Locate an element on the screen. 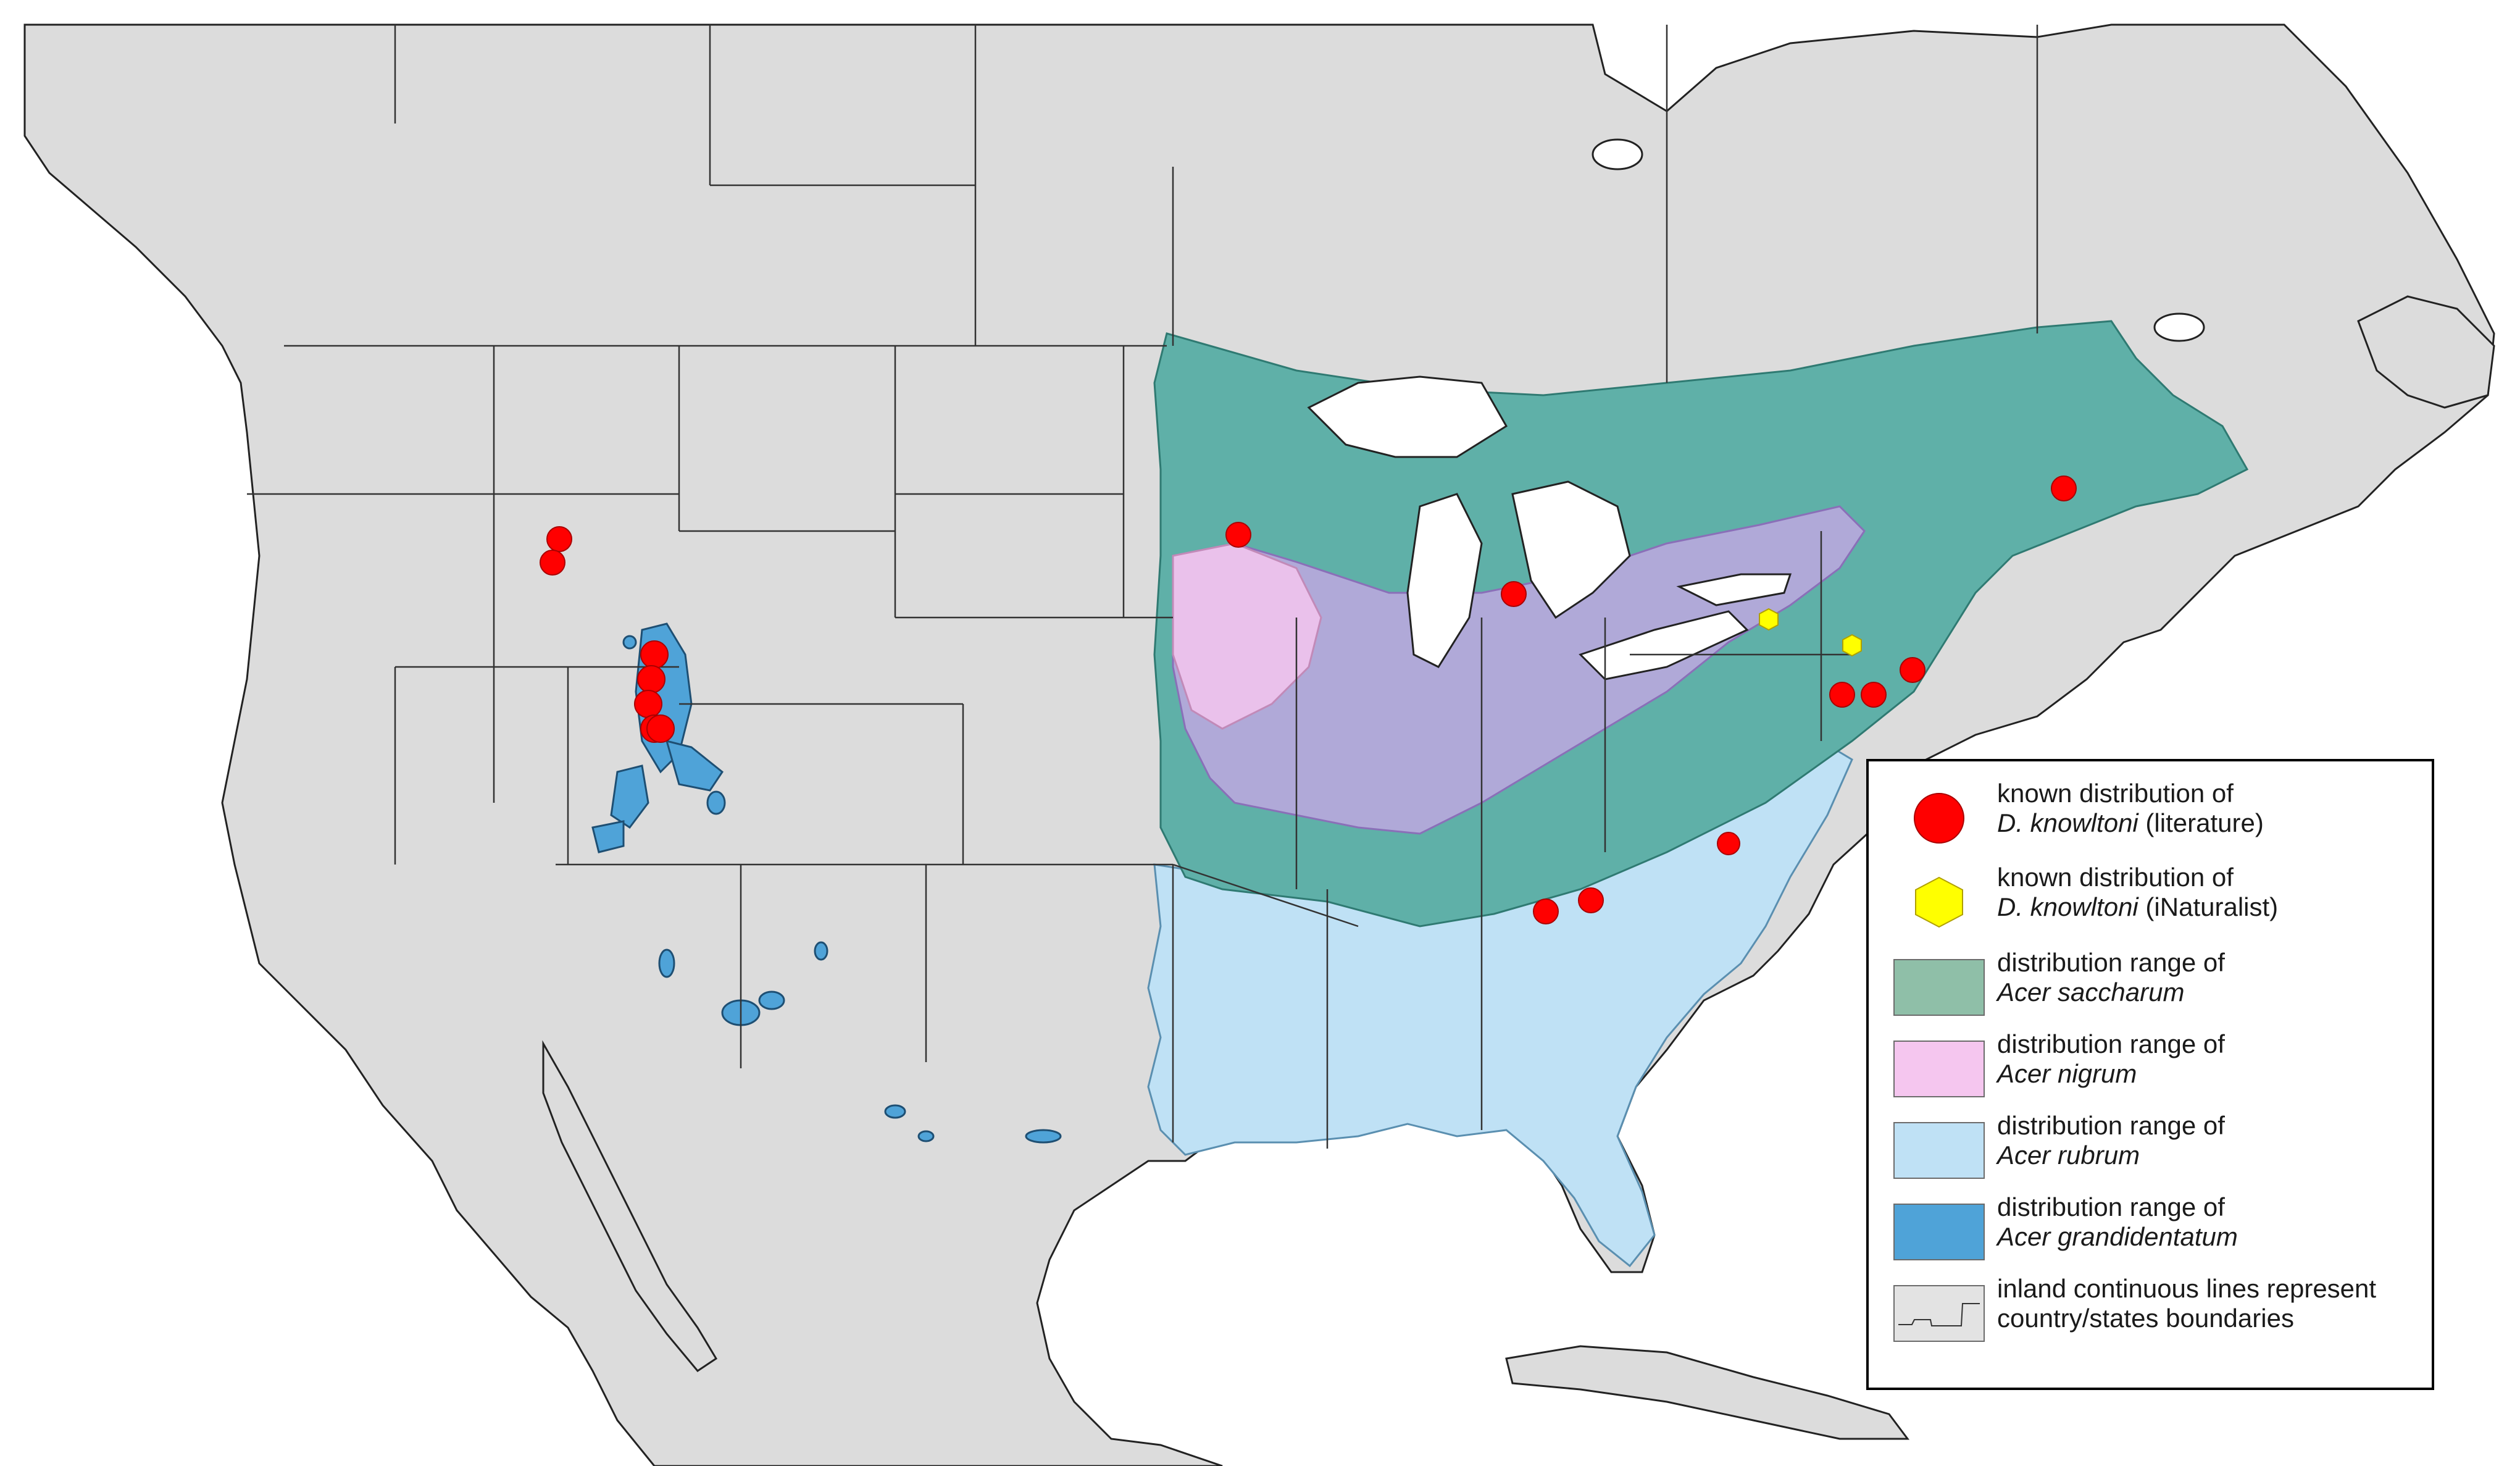  legend-label-acer-rubrum: distribution range of Acer rubrum is located at coordinates (2111, 1140).